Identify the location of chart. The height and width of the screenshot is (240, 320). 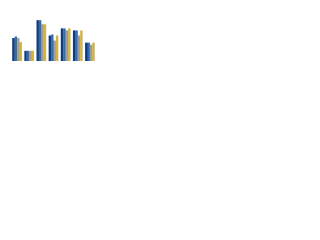
(50, 35).